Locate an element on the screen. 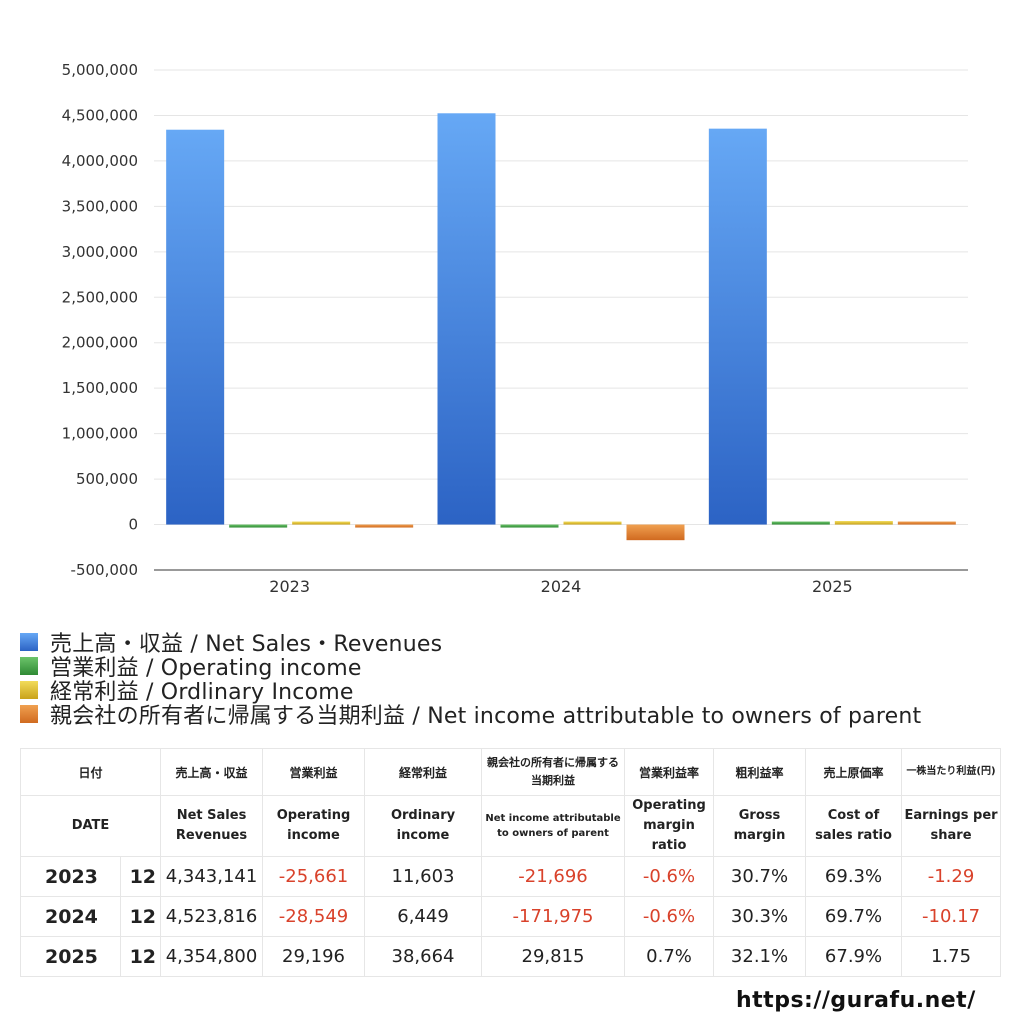  cell-sales: 4,343,141 is located at coordinates (212, 876).